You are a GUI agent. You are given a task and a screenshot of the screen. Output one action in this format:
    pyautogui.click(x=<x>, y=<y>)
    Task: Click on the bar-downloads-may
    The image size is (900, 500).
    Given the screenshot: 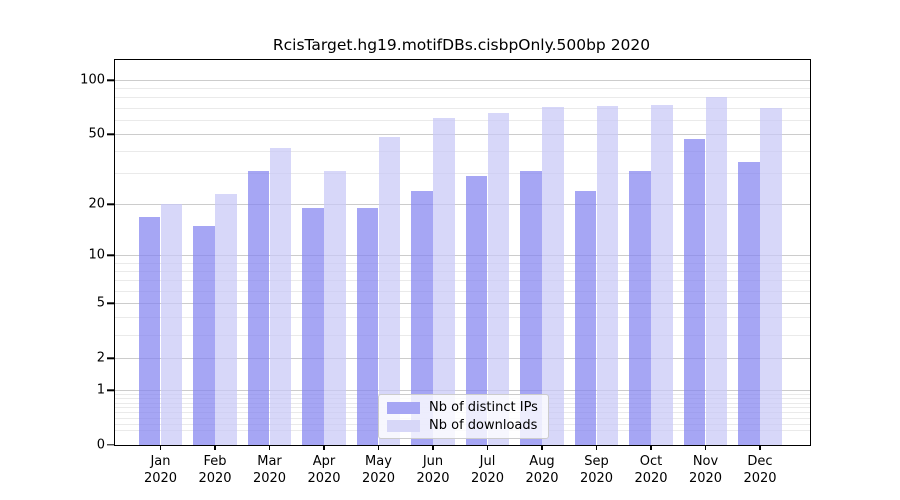 What is the action you would take?
    pyautogui.click(x=389, y=291)
    